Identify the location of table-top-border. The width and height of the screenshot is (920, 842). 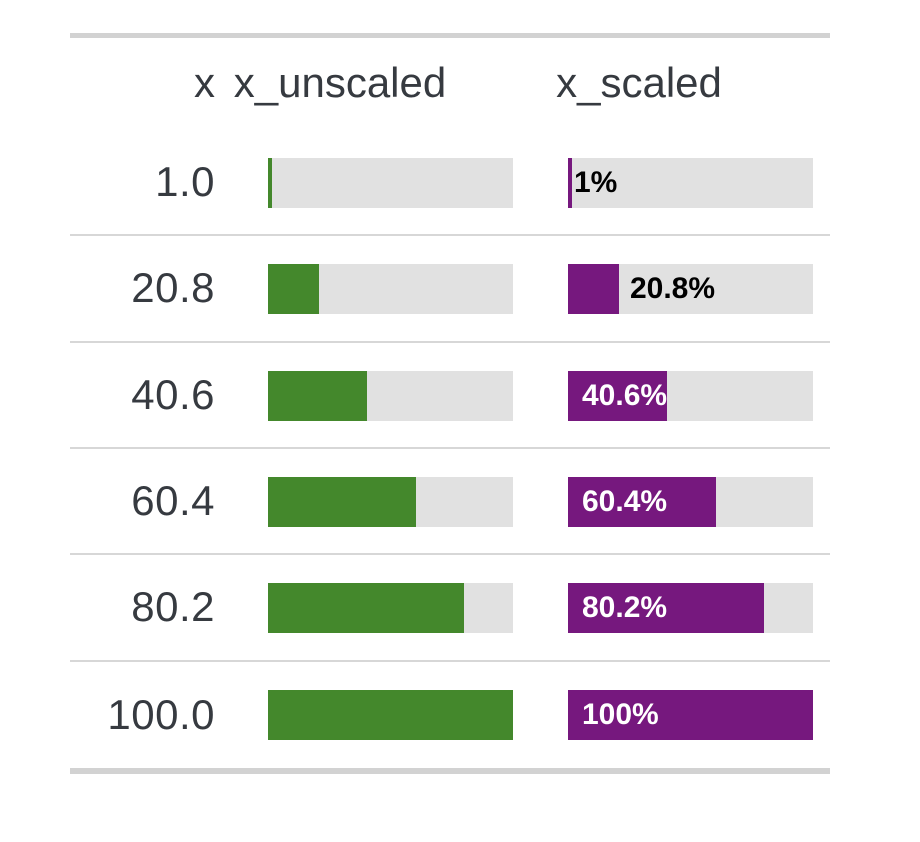
(450, 35).